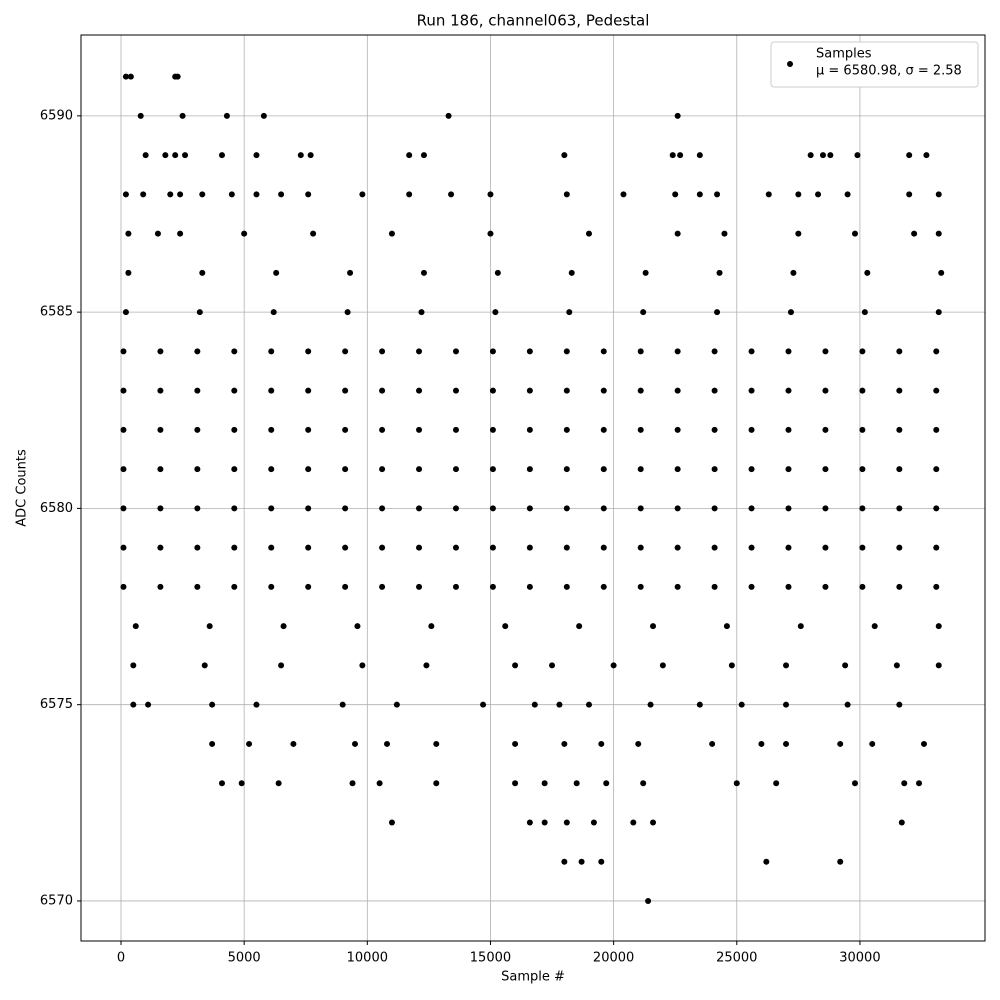  Describe the element at coordinates (56, 704) in the screenshot. I see `y-tick-label: 6575` at that location.